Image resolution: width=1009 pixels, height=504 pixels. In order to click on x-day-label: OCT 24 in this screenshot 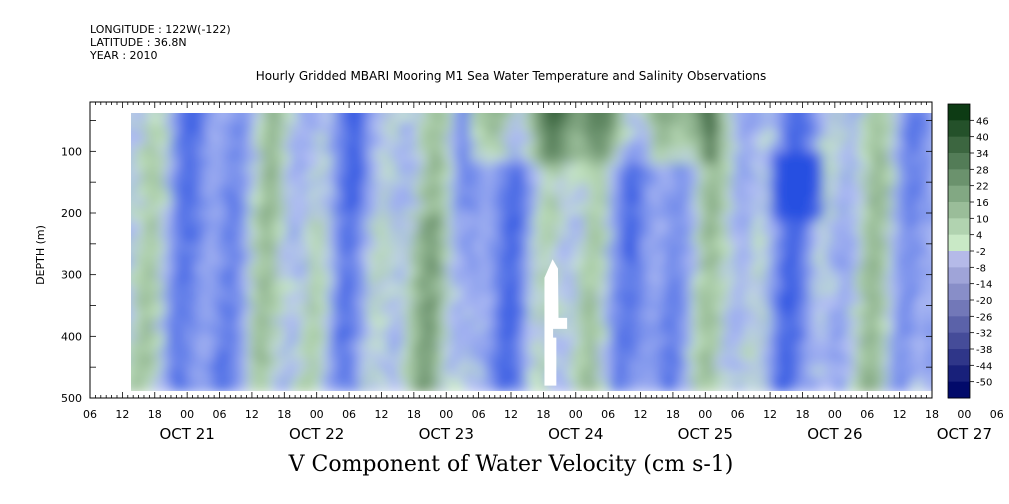, I will do `click(575, 434)`.